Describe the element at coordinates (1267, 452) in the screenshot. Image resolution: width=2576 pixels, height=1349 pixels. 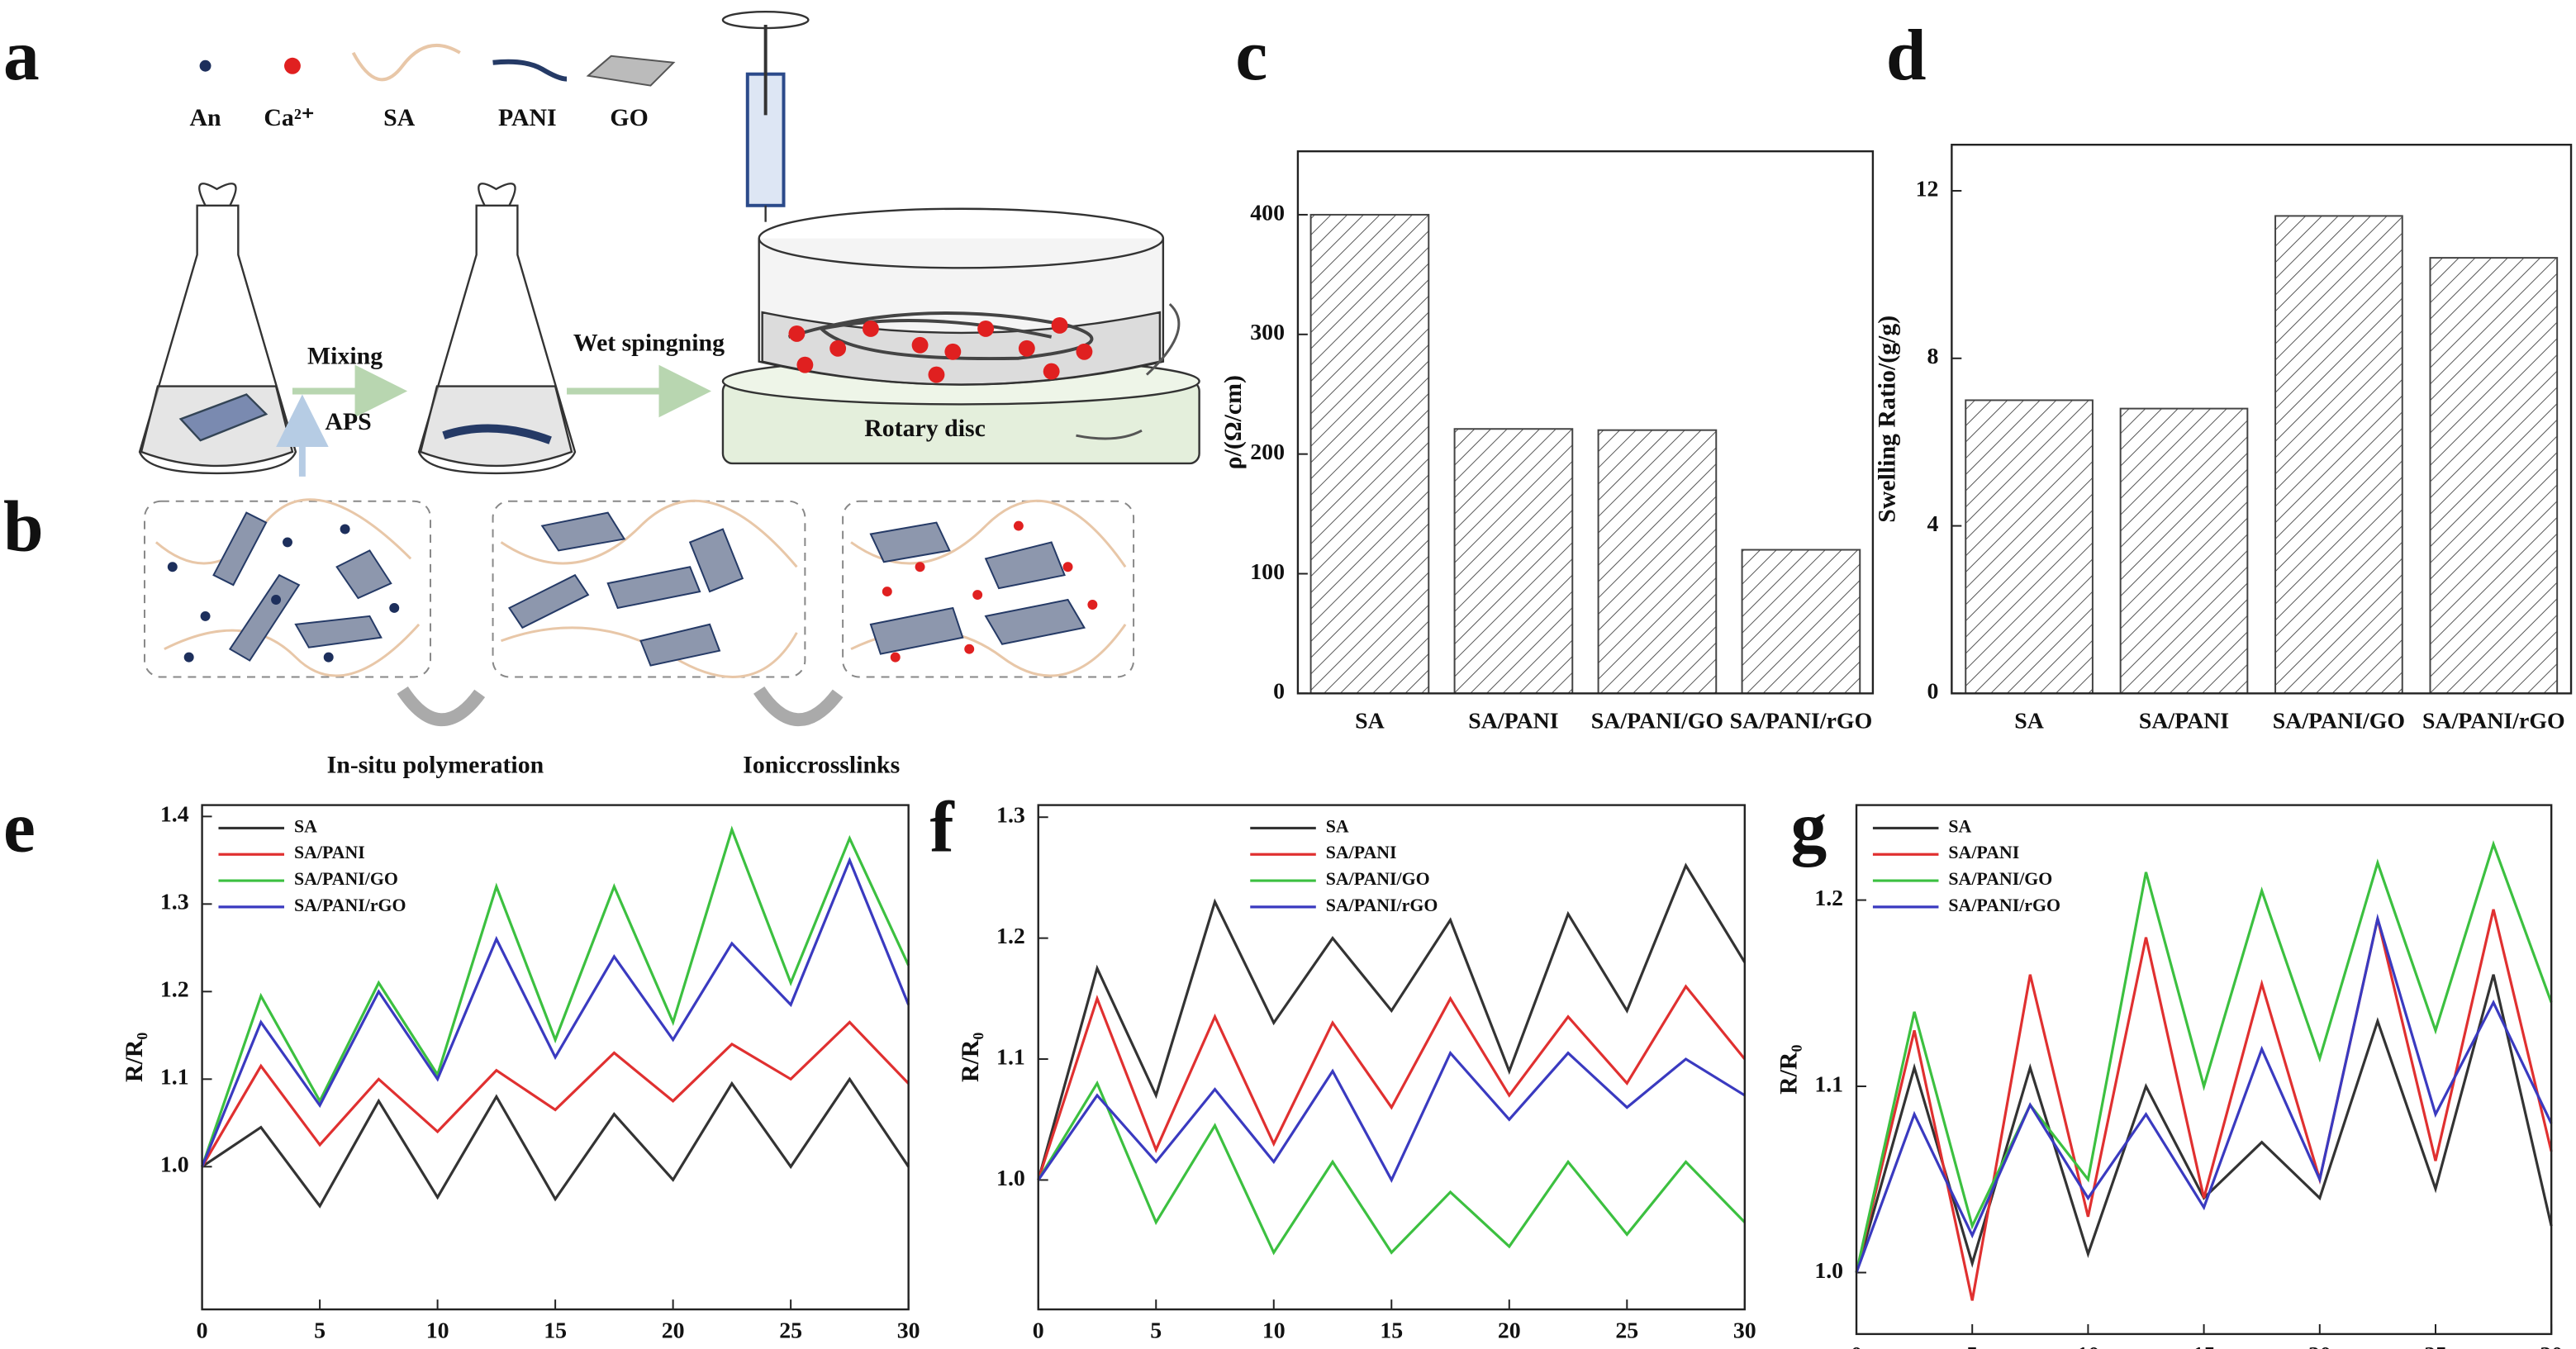
I see `y-tick-label: 200` at that location.